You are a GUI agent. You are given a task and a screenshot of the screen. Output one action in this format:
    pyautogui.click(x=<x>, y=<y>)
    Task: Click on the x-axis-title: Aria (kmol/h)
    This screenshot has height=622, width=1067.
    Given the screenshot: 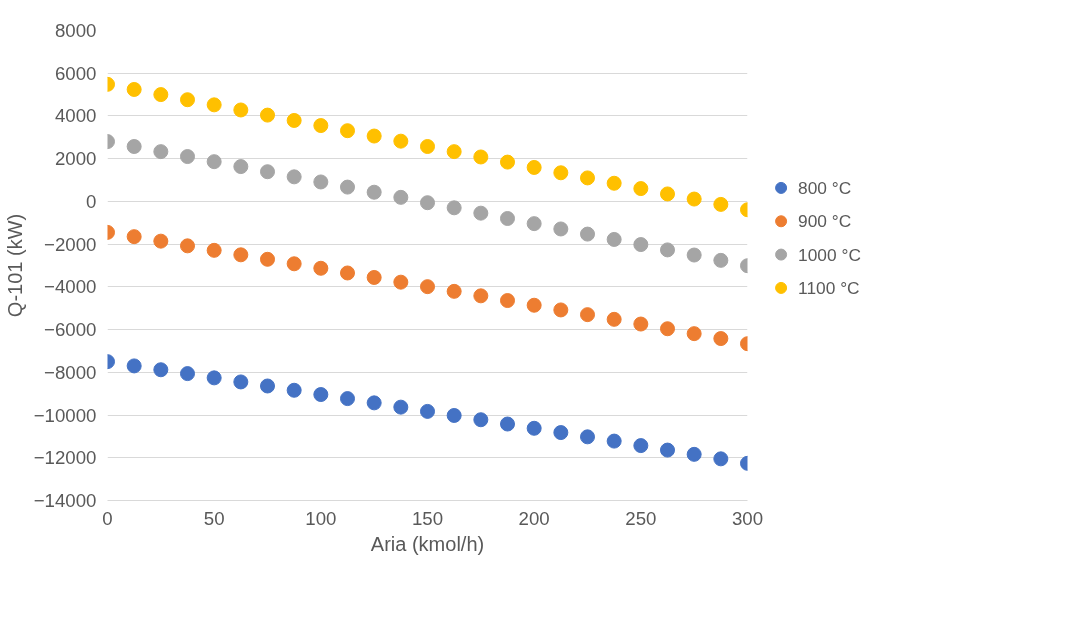 What is the action you would take?
    pyautogui.click(x=427, y=543)
    